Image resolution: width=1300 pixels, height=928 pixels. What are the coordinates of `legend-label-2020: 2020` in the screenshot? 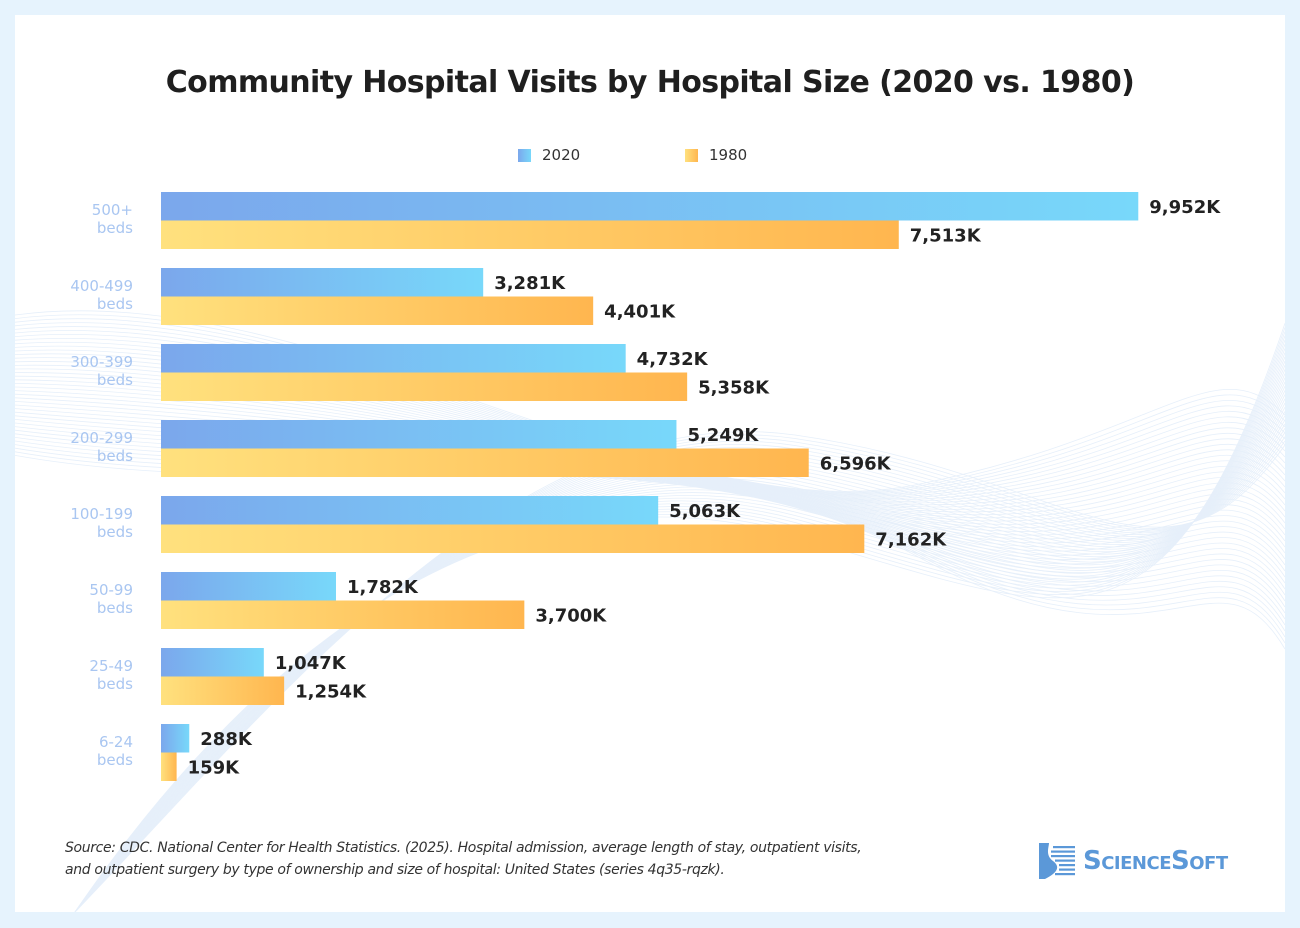 It's located at (561, 155).